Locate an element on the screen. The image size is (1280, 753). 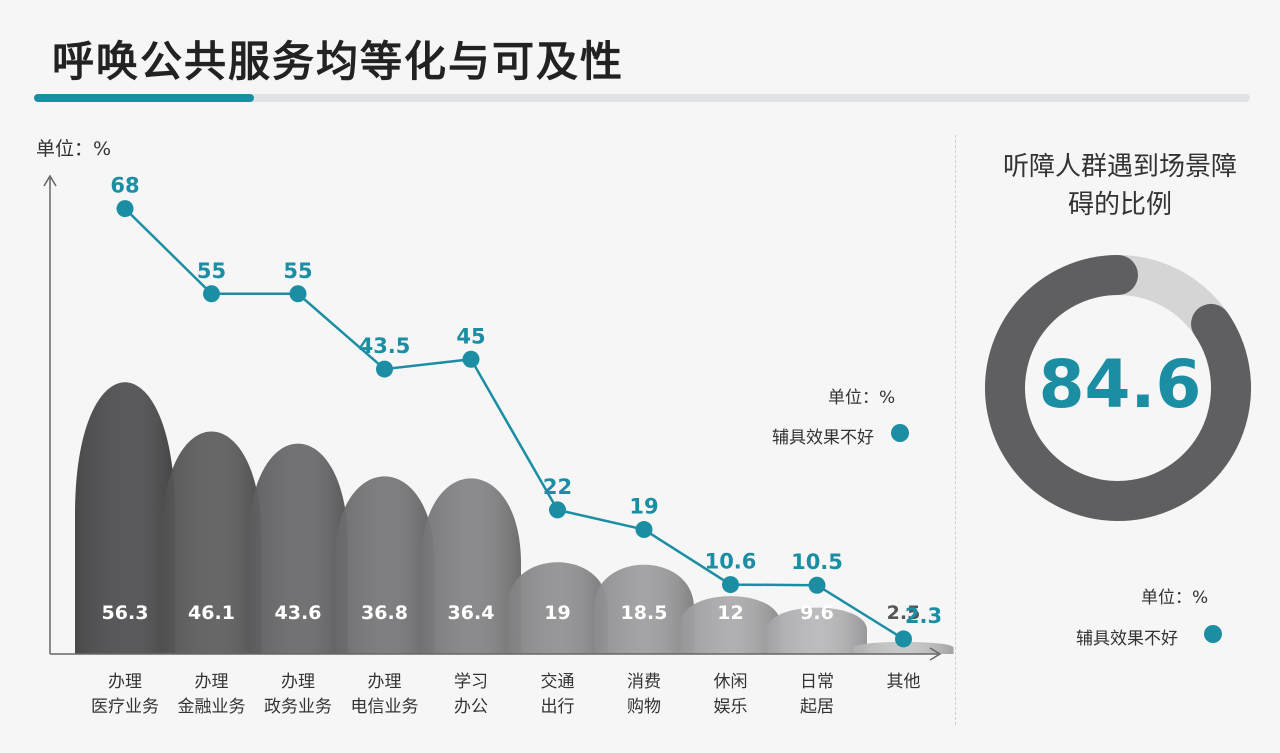
line-value-label: 19 is located at coordinates (643, 507).